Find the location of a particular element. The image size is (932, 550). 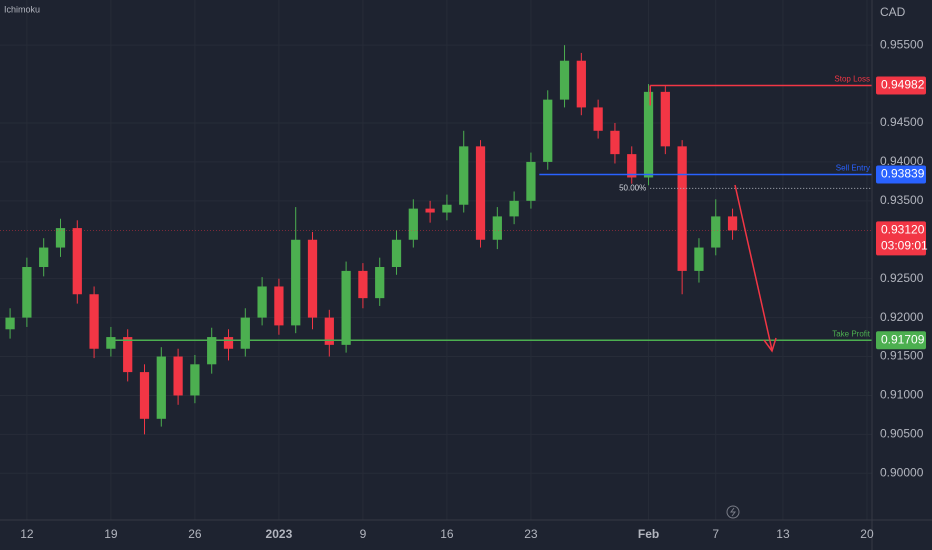

y-tick-label: 0.91000 is located at coordinates (902, 395).